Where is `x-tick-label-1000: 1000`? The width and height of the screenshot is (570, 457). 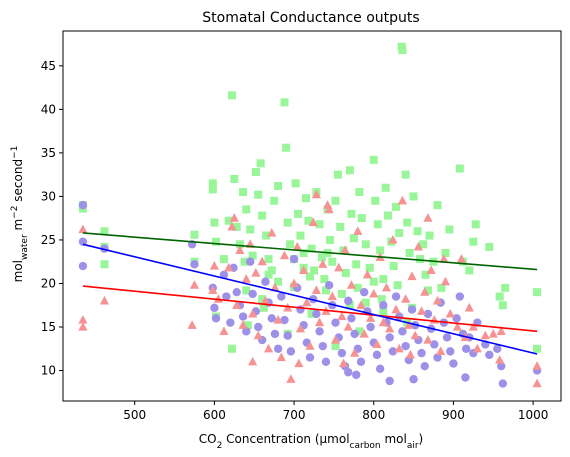 x-tick-label-1000: 1000 is located at coordinates (533, 415).